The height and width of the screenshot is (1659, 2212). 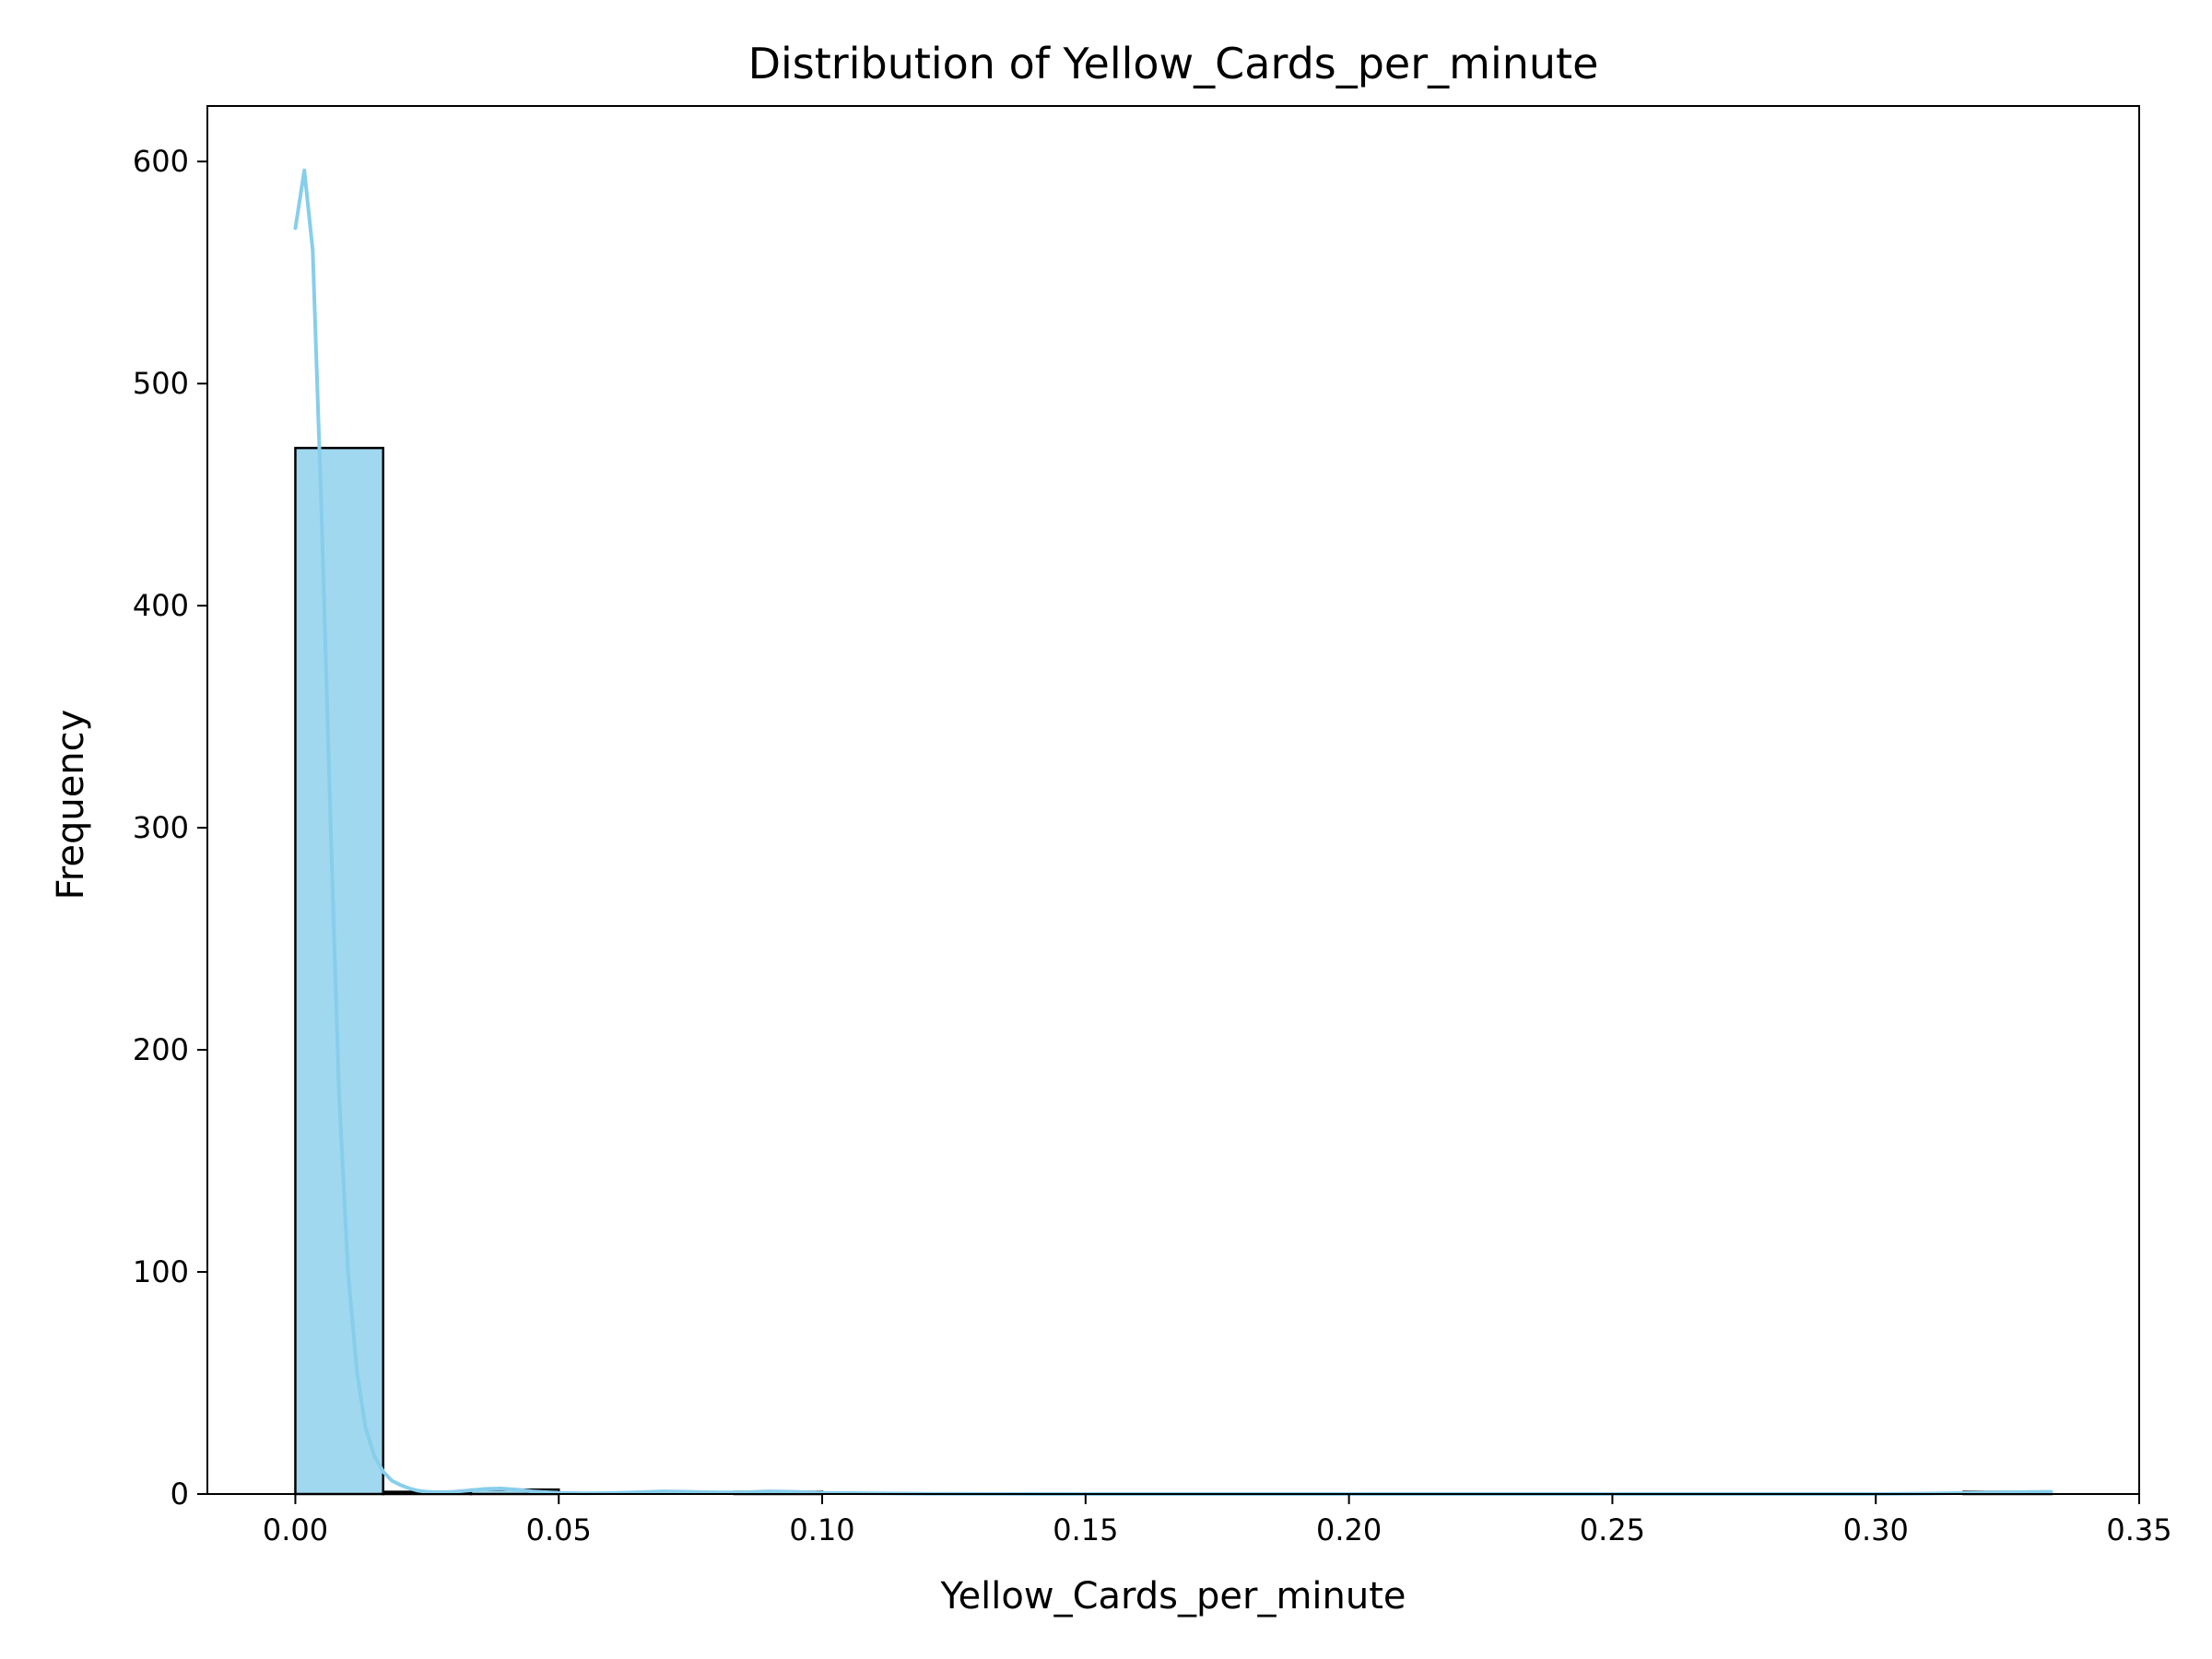 I want to click on x-tick-label: 0.30, so click(x=1876, y=1529).